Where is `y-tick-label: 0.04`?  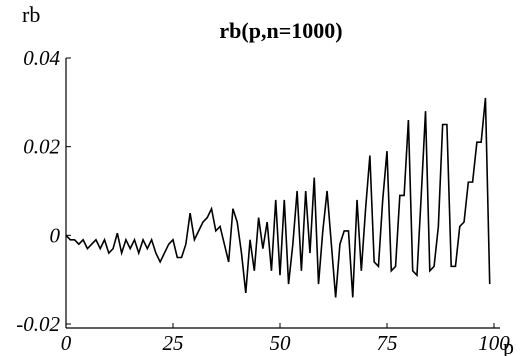
y-tick-label: 0.04 is located at coordinates (41, 58).